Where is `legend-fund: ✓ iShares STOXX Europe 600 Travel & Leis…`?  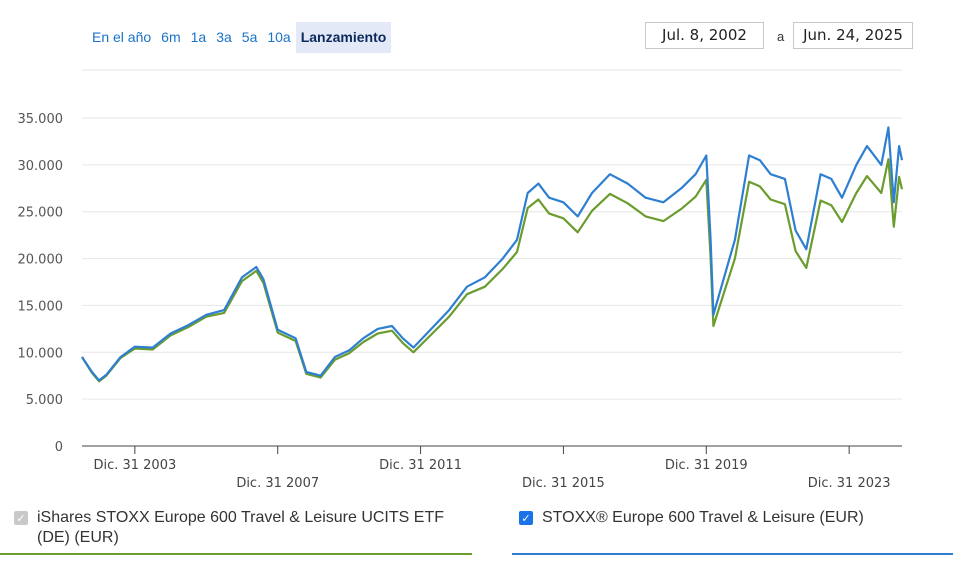 legend-fund: ✓ iShares STOXX Europe 600 Travel & Leis… is located at coordinates (239, 528).